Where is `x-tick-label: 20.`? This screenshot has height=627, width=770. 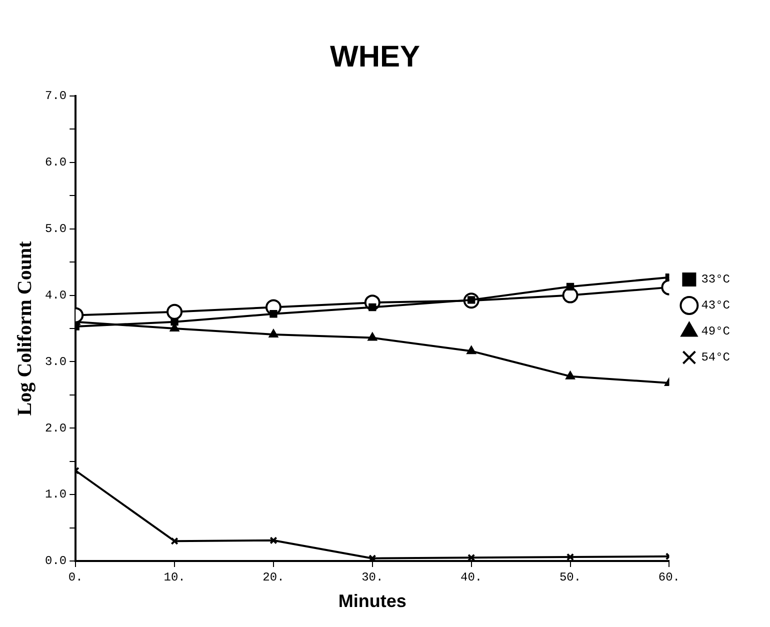
x-tick-label: 20. is located at coordinates (273, 577).